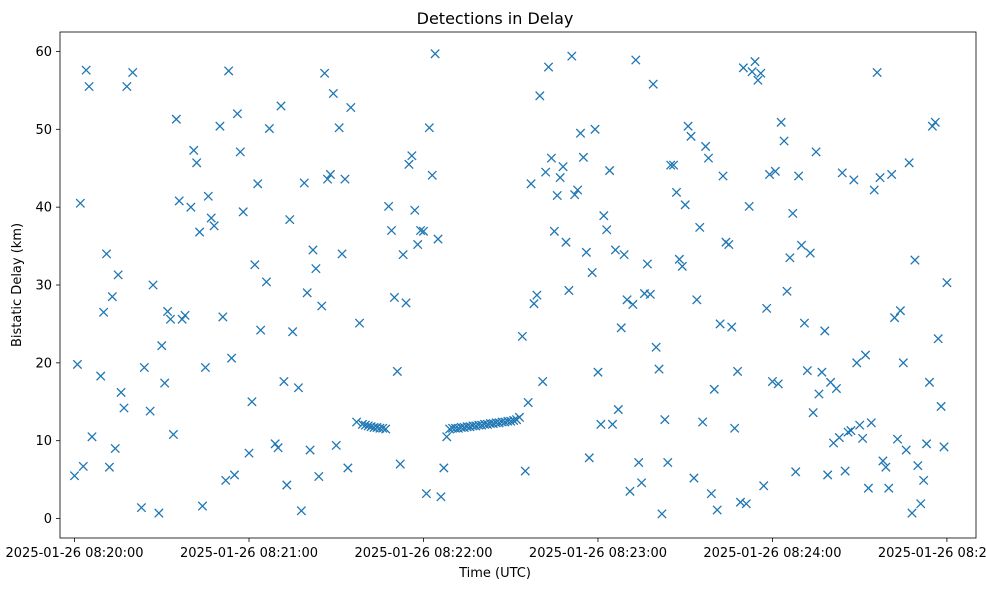  What do you see at coordinates (75, 553) in the screenshot?
I see `x-tick-label: 2025-01-26 08:20:00` at bounding box center [75, 553].